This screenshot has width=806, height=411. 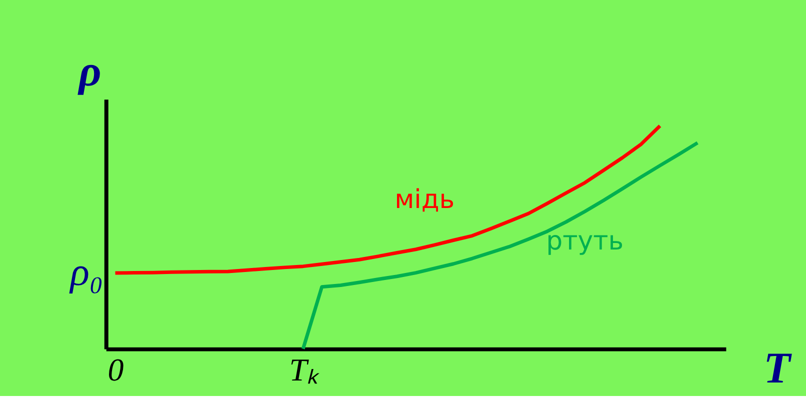 I want to click on y-axis-title: ρ, so click(x=89, y=71).